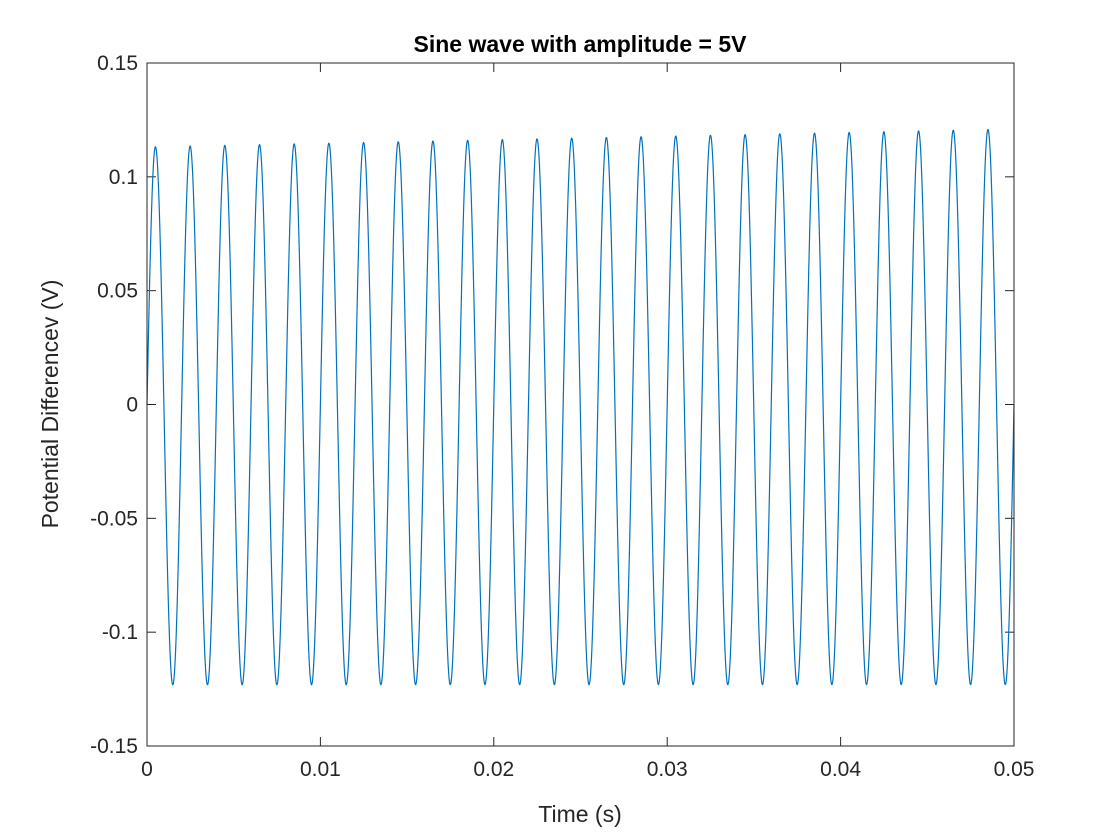  Describe the element at coordinates (117, 291) in the screenshot. I see `y-tick-label: 0.05` at that location.